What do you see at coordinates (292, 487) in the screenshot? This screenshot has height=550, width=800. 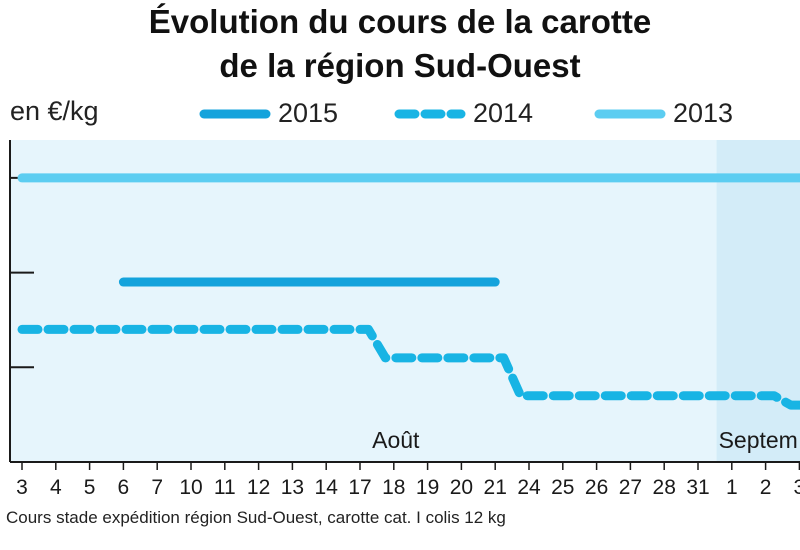 I see `x-tick-label-8: 13` at bounding box center [292, 487].